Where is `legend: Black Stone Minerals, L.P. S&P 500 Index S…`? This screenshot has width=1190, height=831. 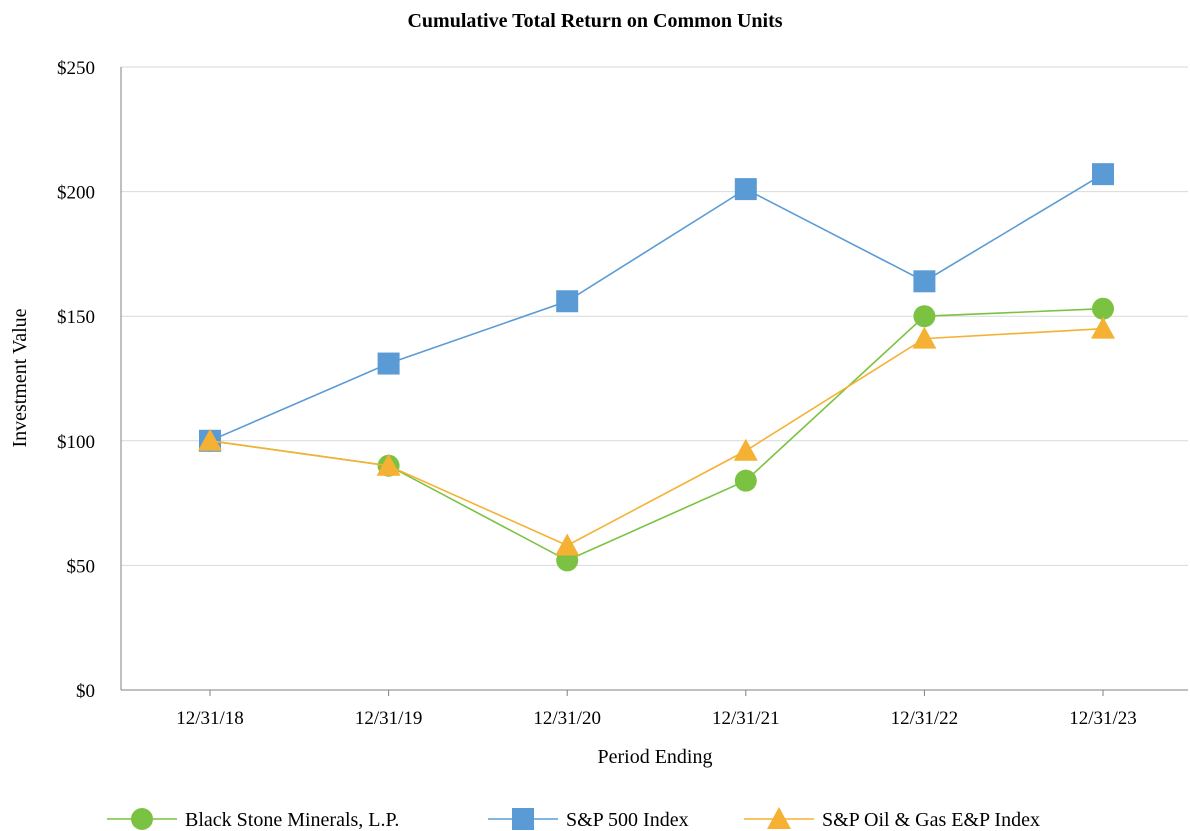
legend: Black Stone Minerals, L.P. S&P 500 Index S… is located at coordinates (573, 819).